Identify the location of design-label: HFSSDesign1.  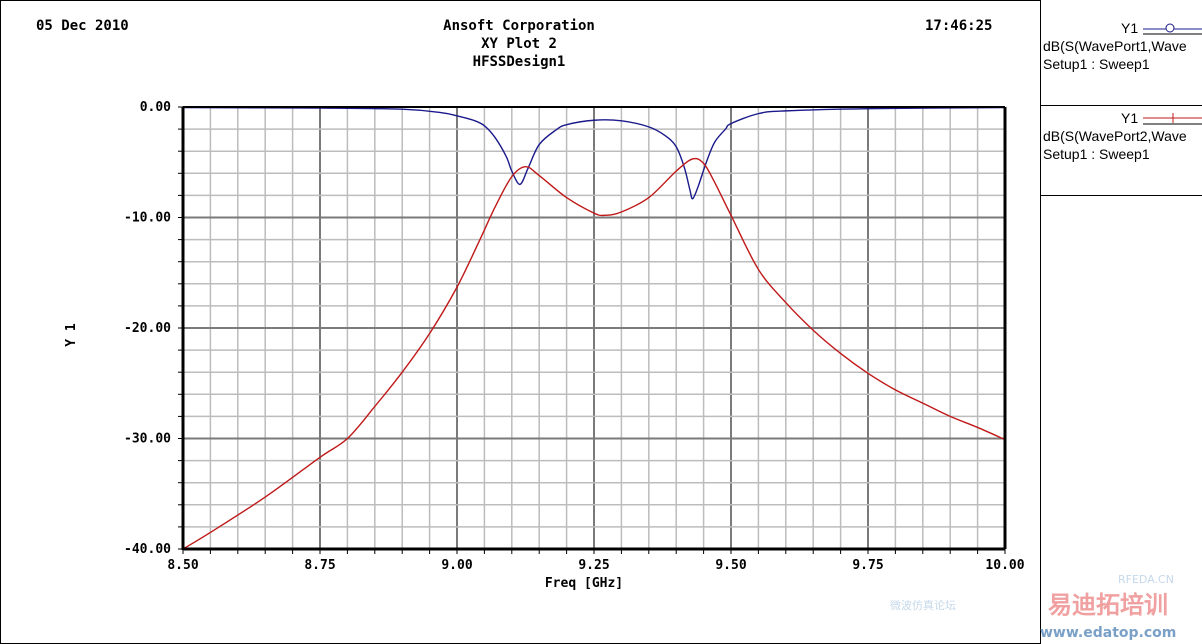
(519, 62).